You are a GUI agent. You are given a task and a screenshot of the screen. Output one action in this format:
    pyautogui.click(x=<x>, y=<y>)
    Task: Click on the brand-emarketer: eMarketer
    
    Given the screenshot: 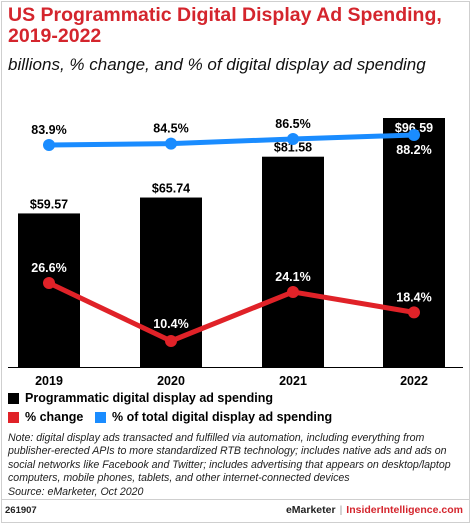 What is the action you would take?
    pyautogui.click(x=310, y=510)
    